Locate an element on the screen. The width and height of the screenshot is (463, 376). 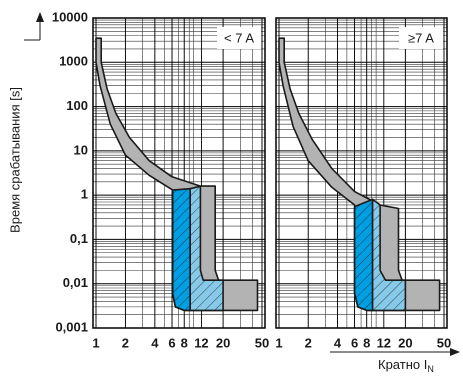
annotation: < 7 A is located at coordinates (239, 37).